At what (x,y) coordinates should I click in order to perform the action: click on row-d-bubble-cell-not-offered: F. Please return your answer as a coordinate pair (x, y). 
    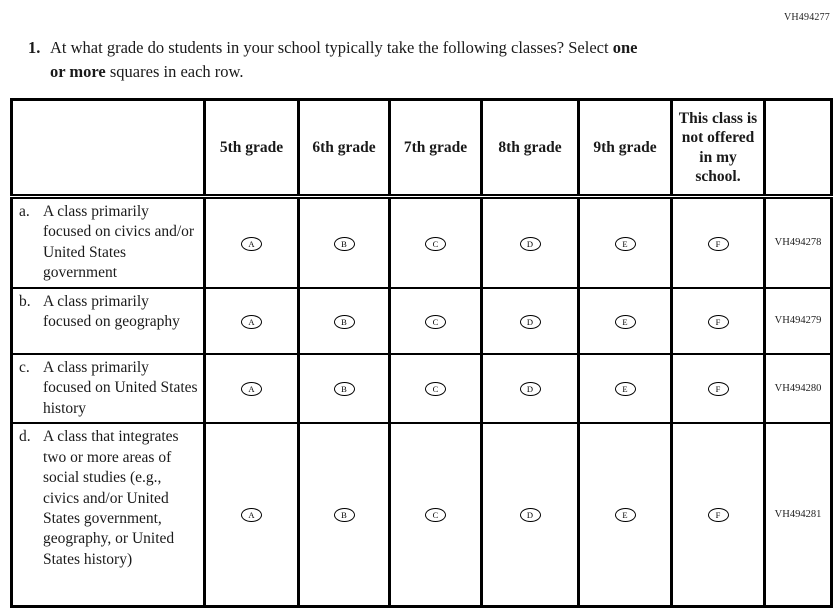
    Looking at the image, I should click on (718, 515).